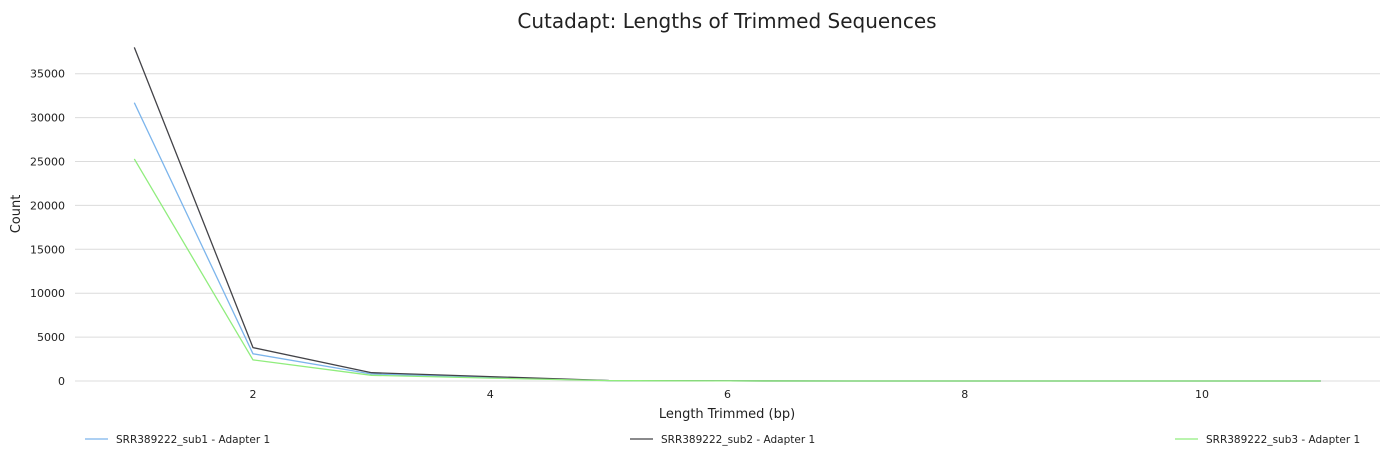 Image resolution: width=1389 pixels, height=460 pixels. Describe the element at coordinates (47, 162) in the screenshot. I see `y-tick-label: 25000` at that location.